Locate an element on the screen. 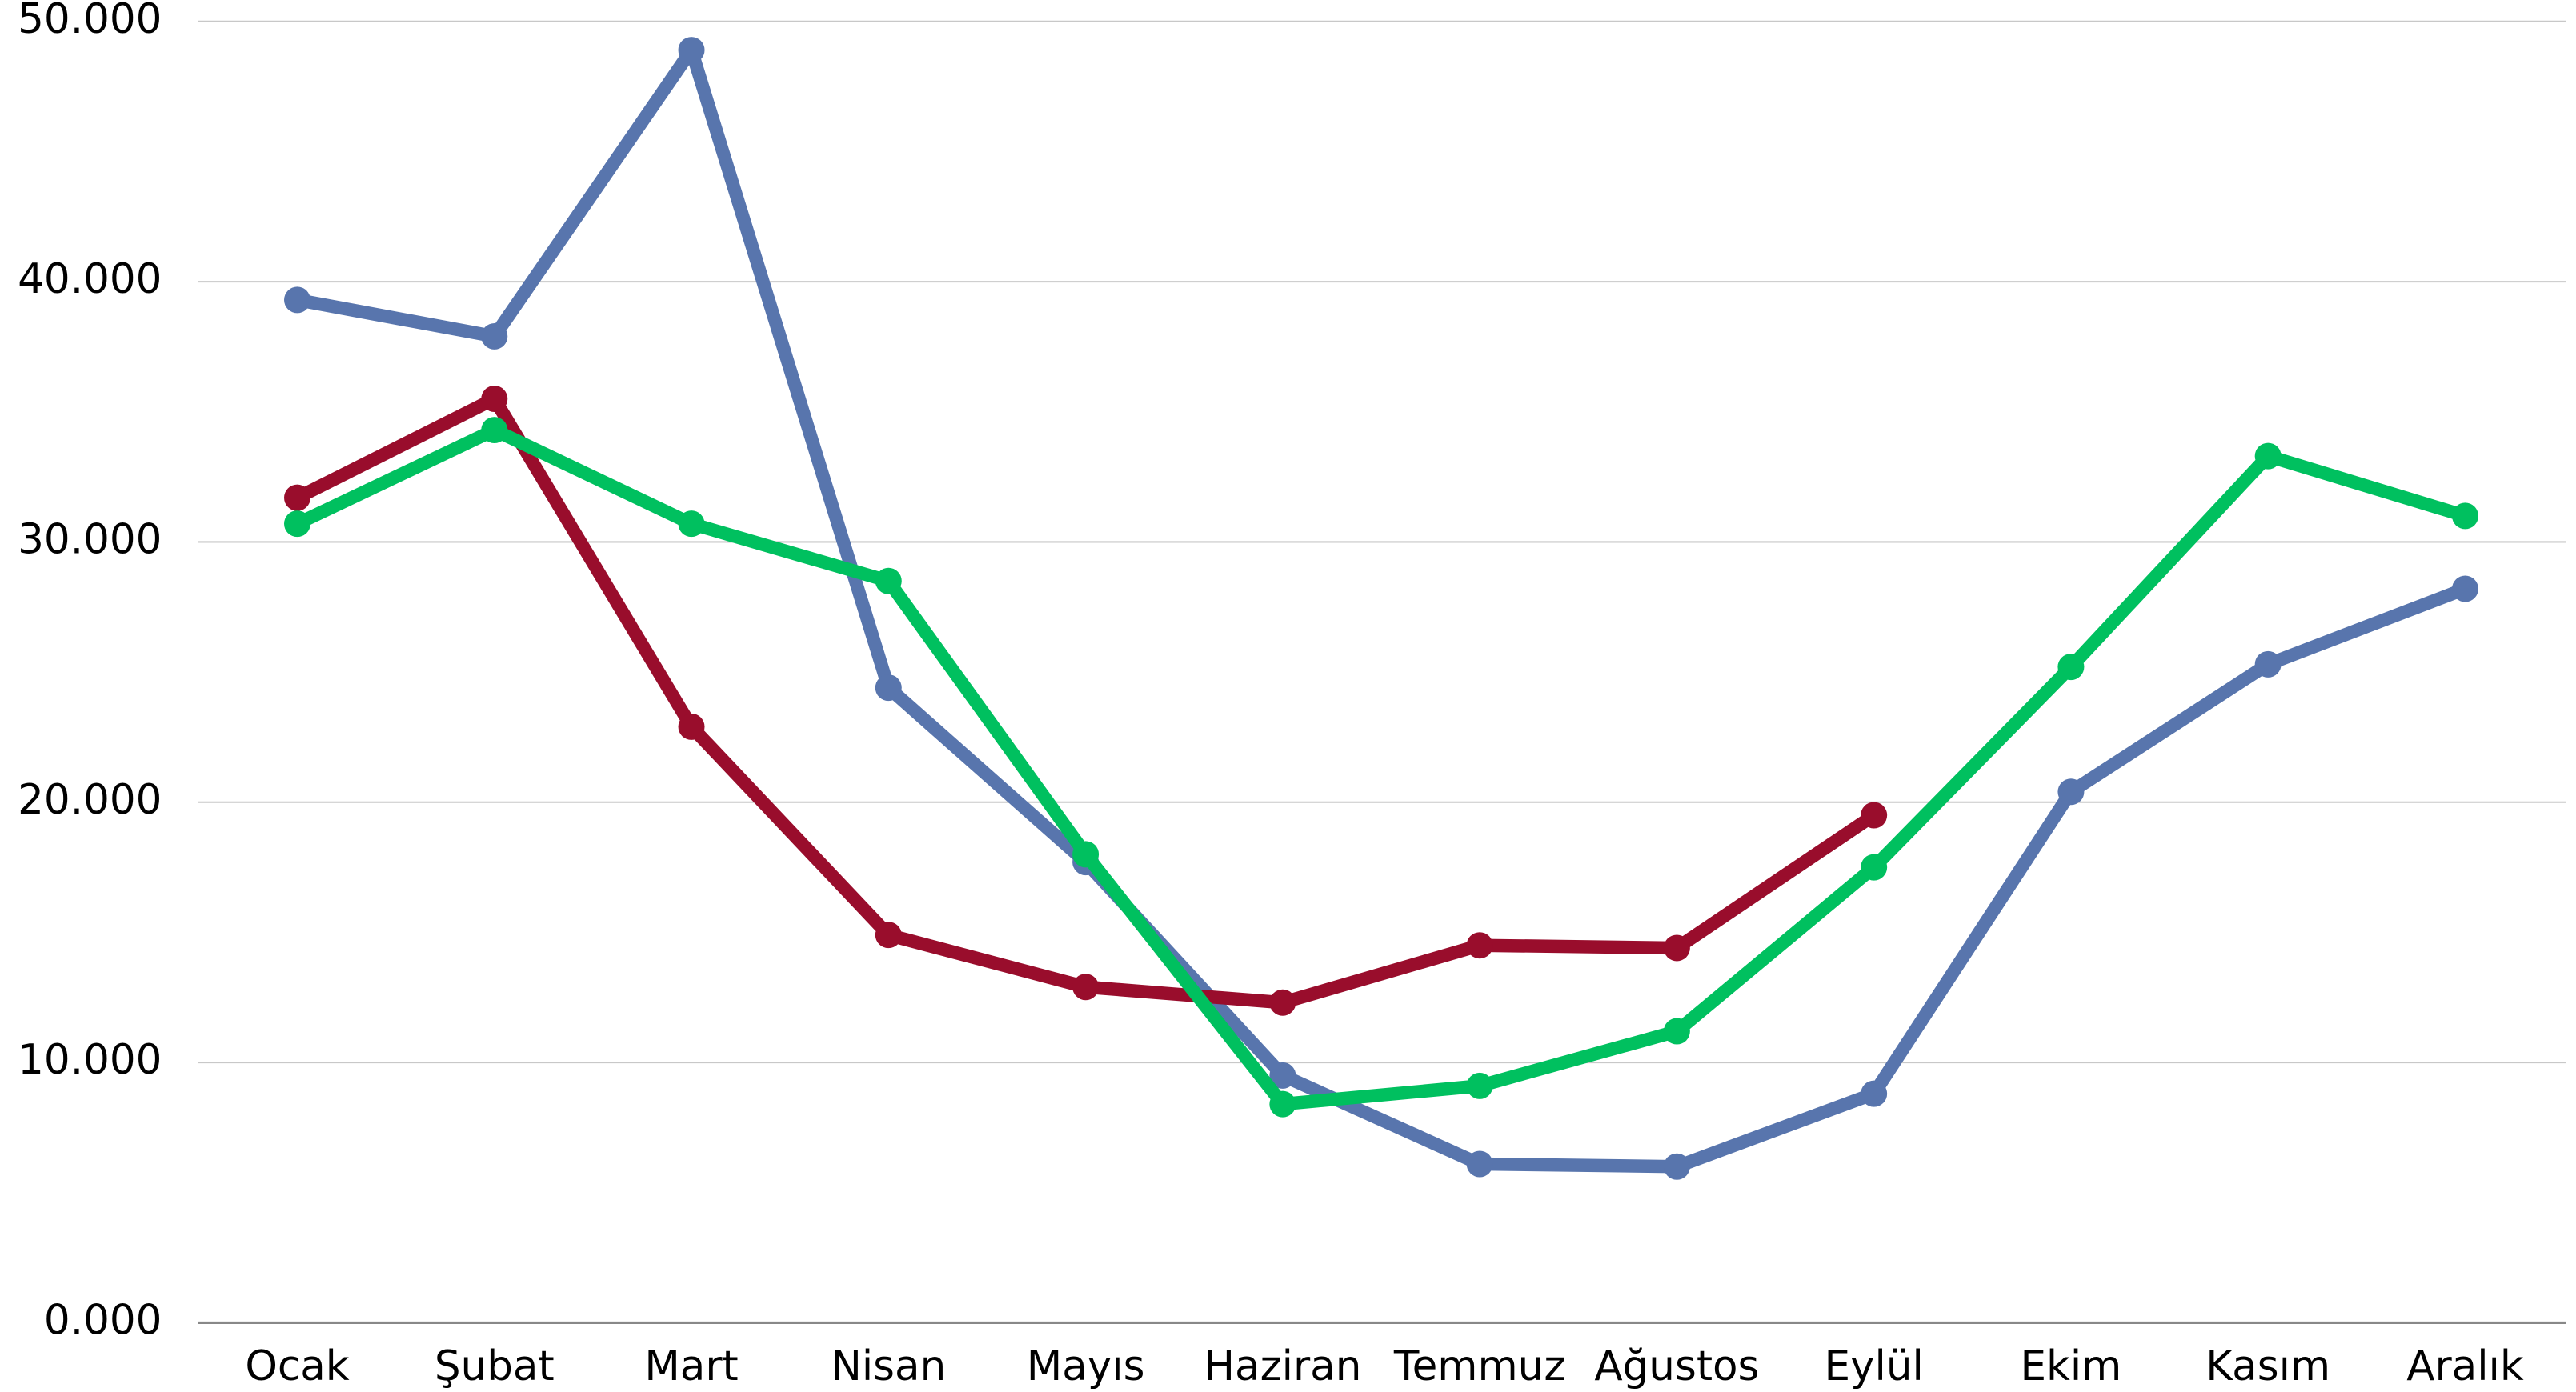 This screenshot has width=2576, height=1392. x-tick-label: Ekim is located at coordinates (2070, 1366).